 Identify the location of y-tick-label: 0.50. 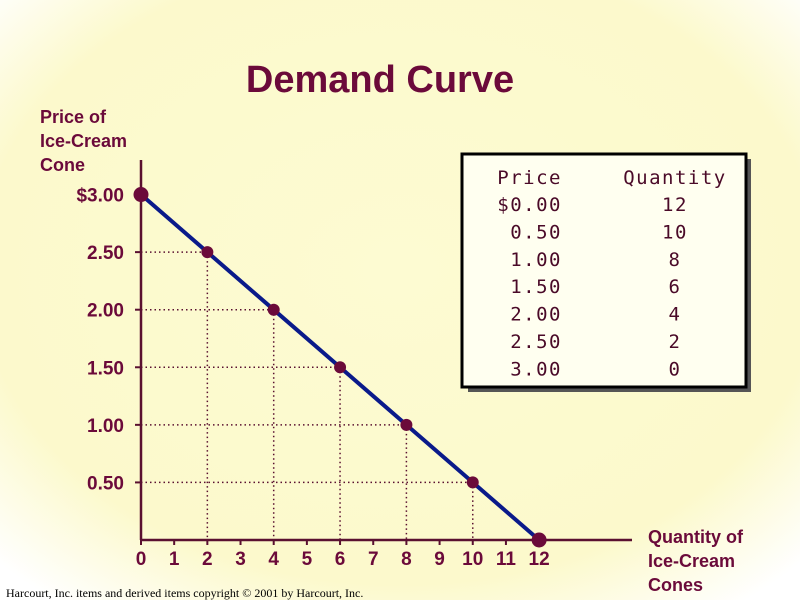
(105, 483).